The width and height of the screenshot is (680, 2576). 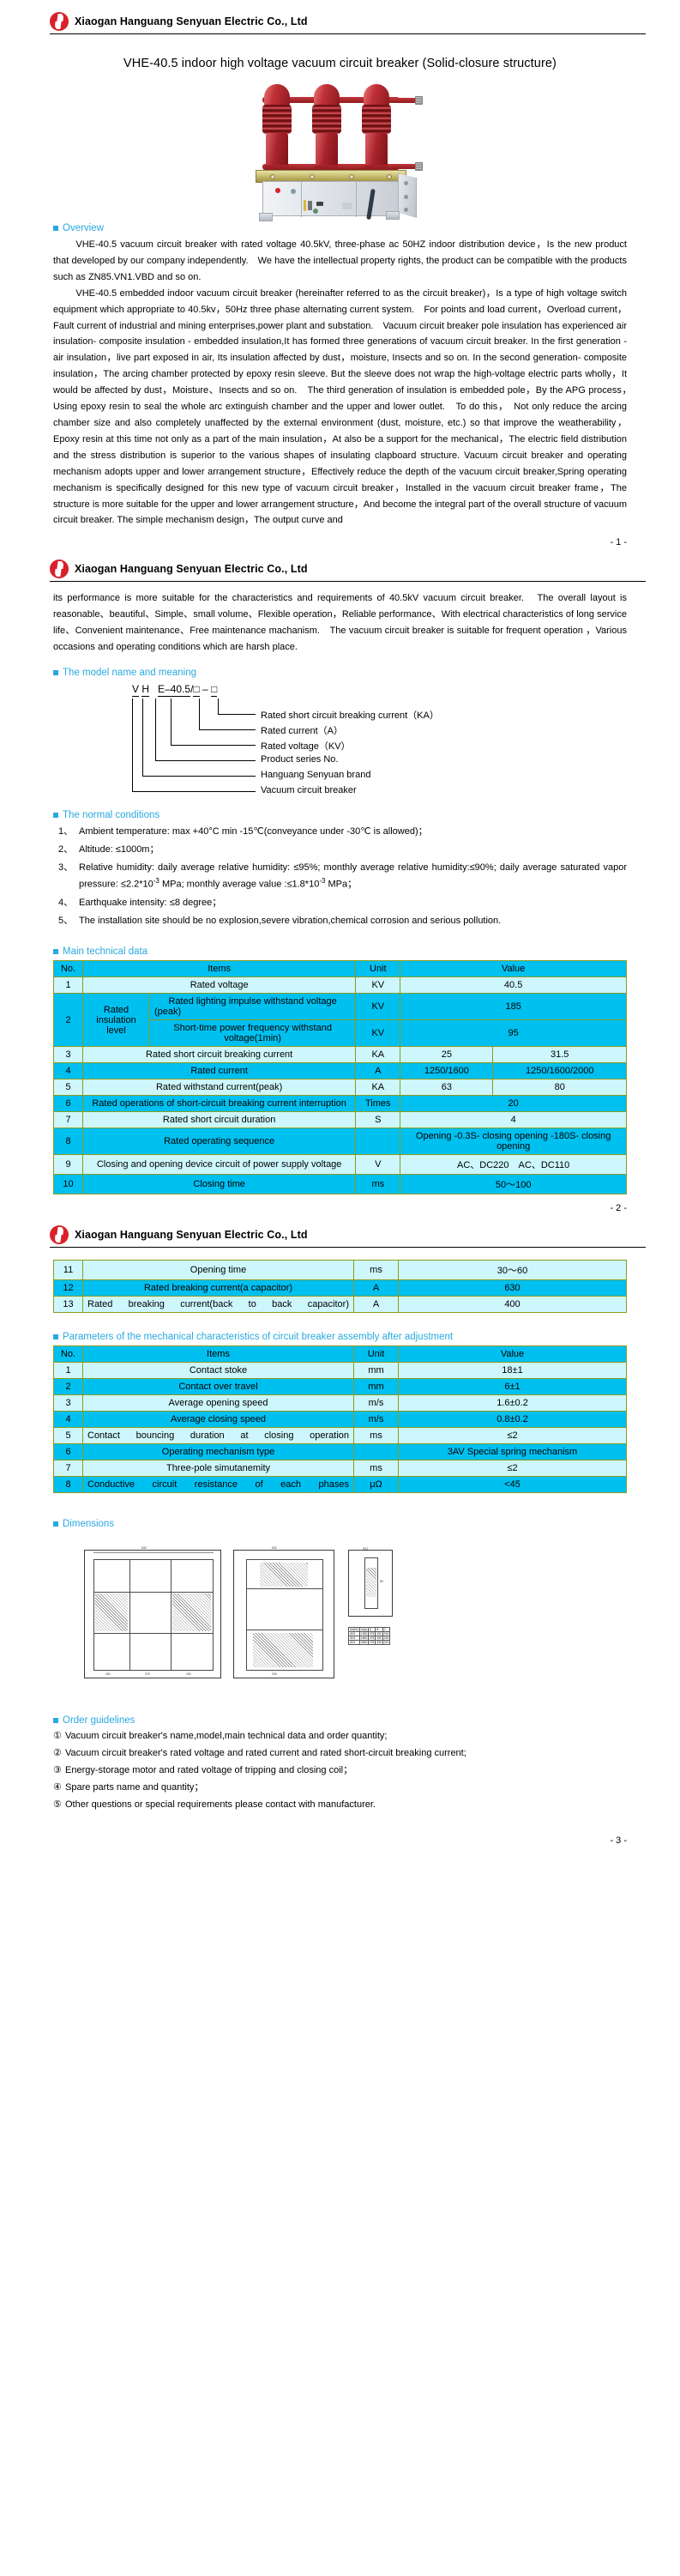 What do you see at coordinates (340, 1120) in the screenshot?
I see `table-row: 7 Rated short circuit duration S 4` at bounding box center [340, 1120].